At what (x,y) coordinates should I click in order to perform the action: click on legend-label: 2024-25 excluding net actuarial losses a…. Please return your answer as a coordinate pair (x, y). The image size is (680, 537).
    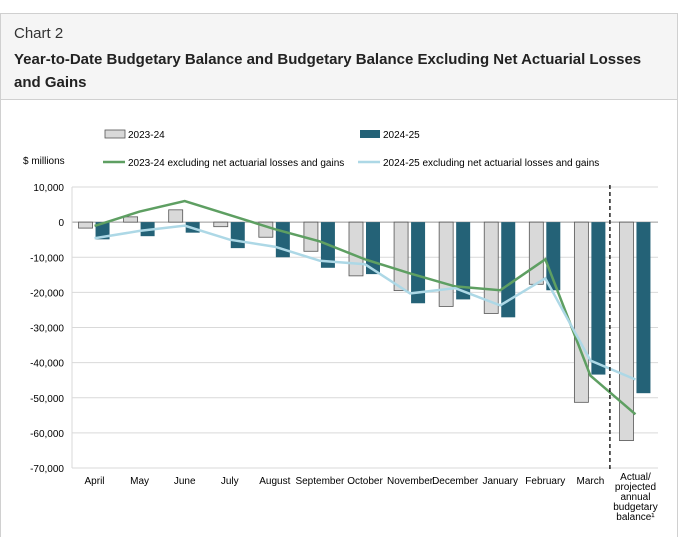
    Looking at the image, I should click on (491, 163).